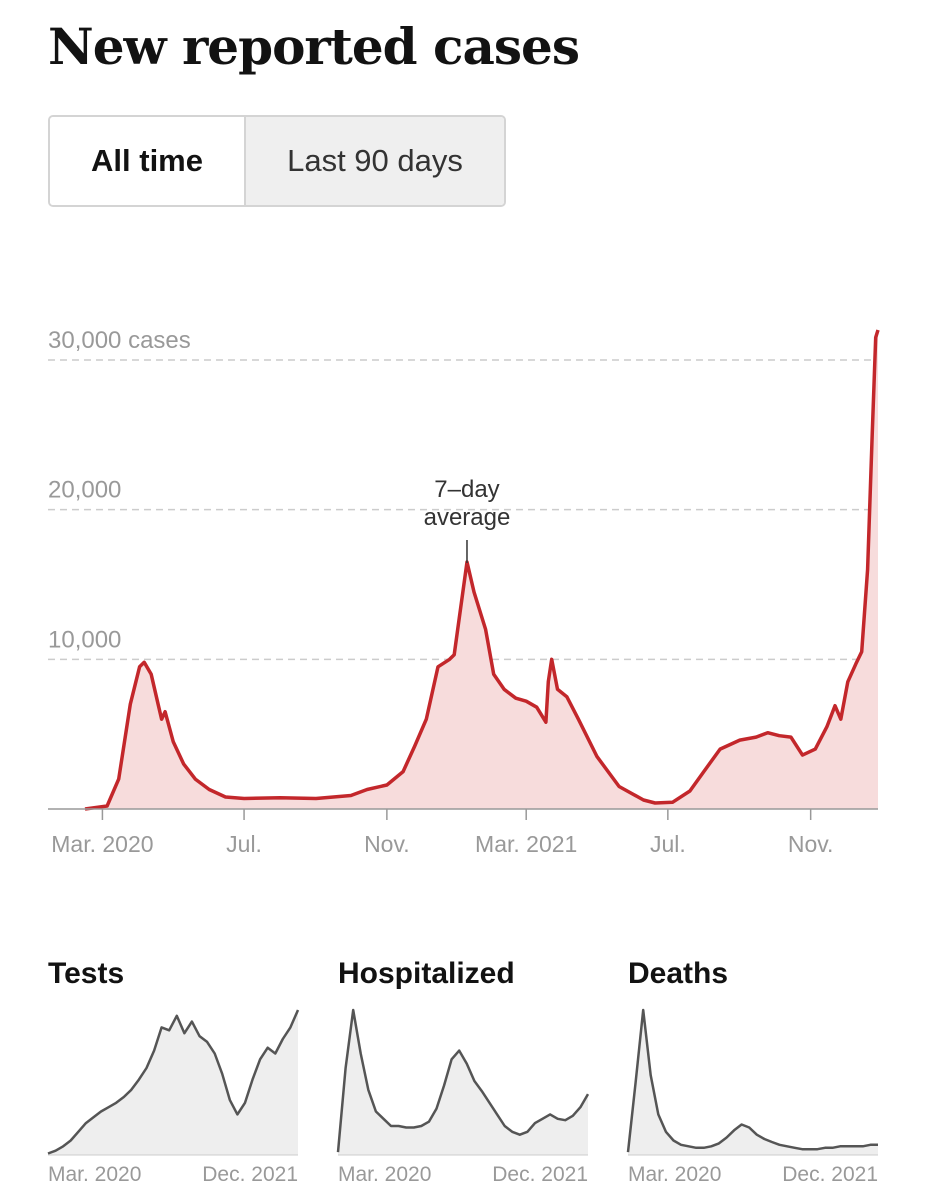  What do you see at coordinates (102, 844) in the screenshot?
I see `x-tick-label: Mar. 2020` at bounding box center [102, 844].